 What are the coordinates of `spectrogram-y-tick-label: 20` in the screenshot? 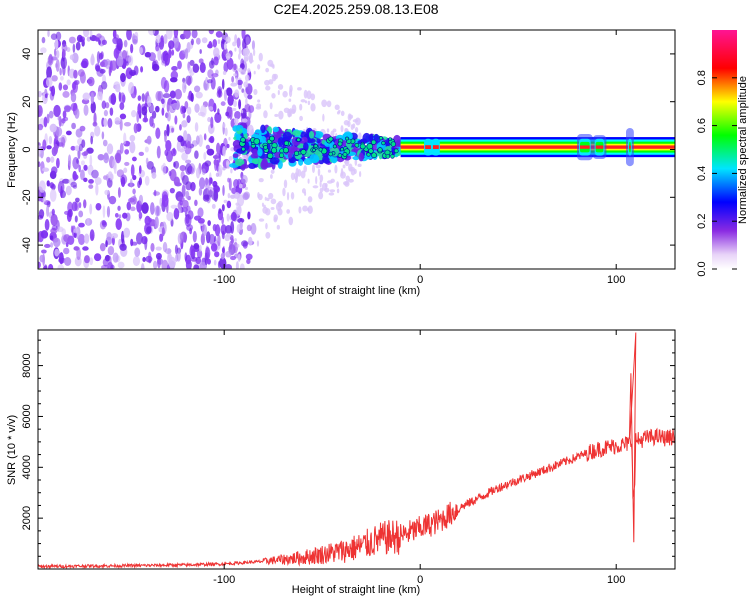 It's located at (27, 102).